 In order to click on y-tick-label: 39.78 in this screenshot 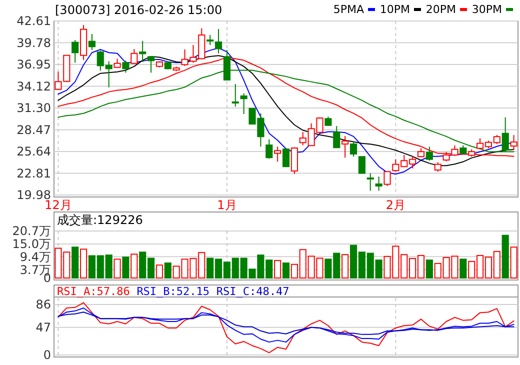, I will do `click(33, 43)`.